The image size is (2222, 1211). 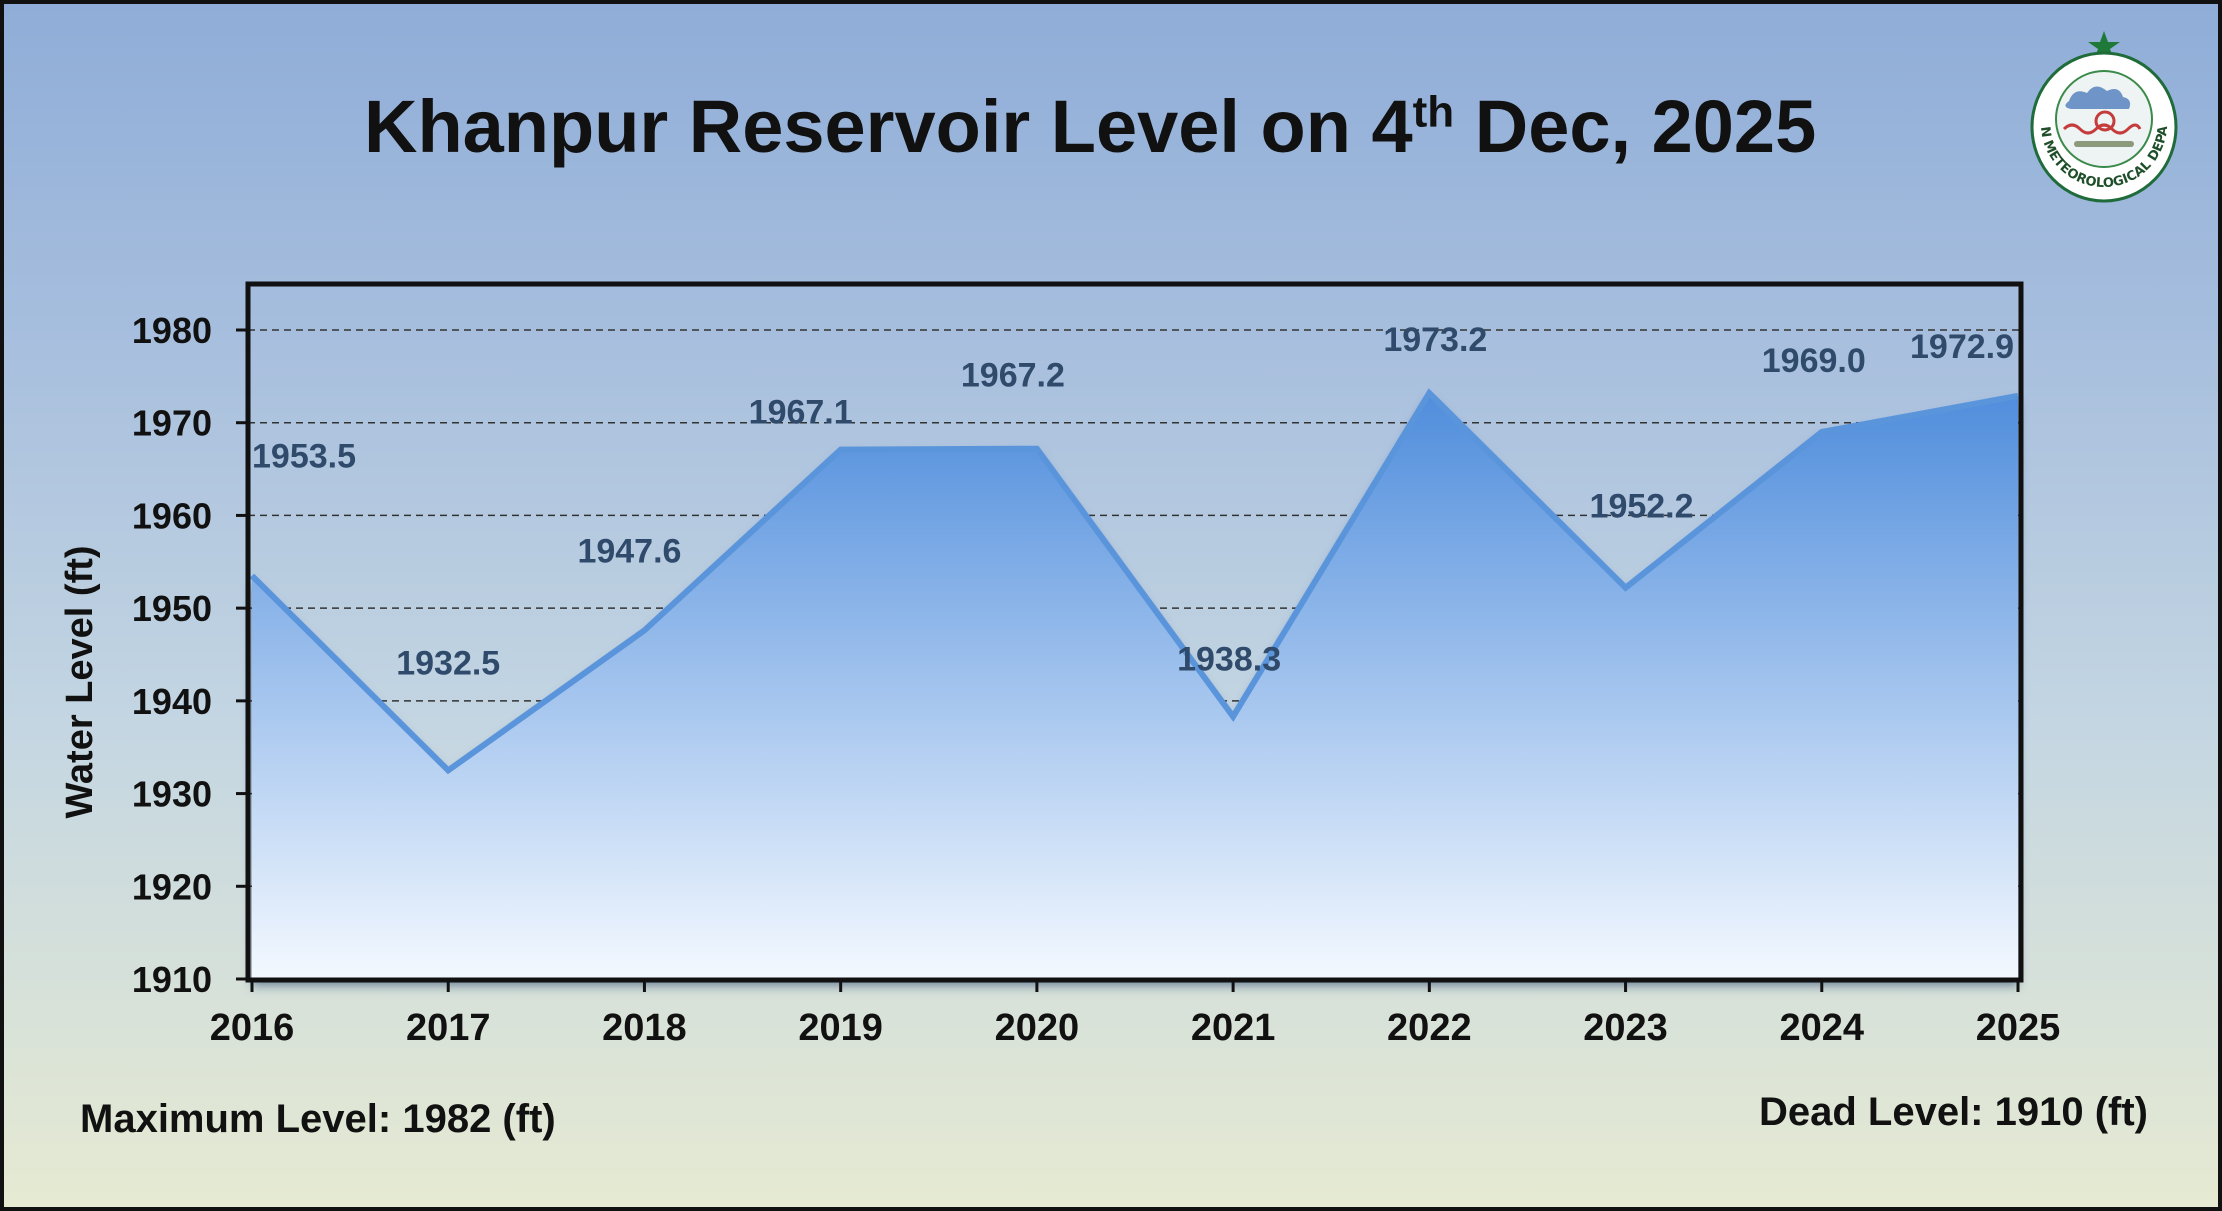 What do you see at coordinates (1814, 361) in the screenshot?
I see `data-label: 1969.0` at bounding box center [1814, 361].